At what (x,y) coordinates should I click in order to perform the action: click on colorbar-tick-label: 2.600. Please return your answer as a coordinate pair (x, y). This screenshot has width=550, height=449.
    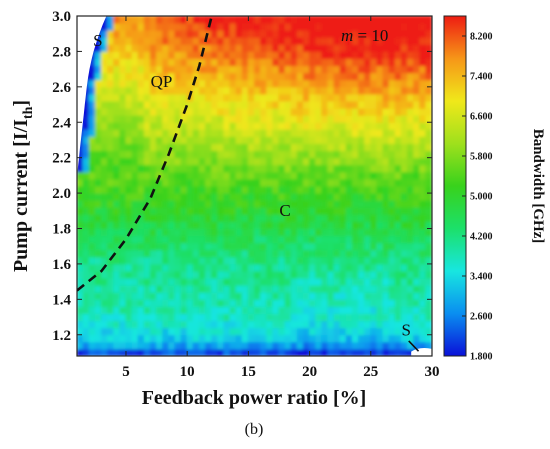
    Looking at the image, I should click on (481, 317).